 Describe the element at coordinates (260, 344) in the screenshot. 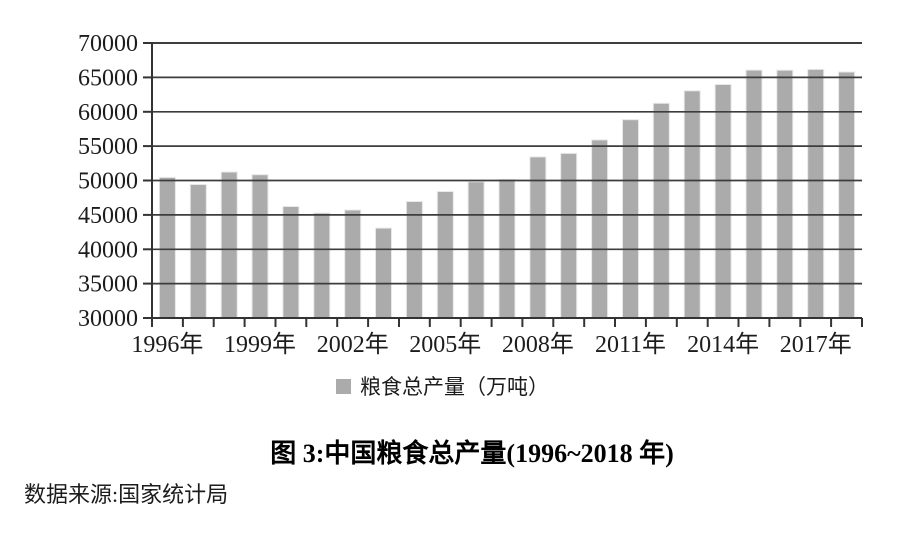

I see `xtick-label-1999年: 1999年` at that location.